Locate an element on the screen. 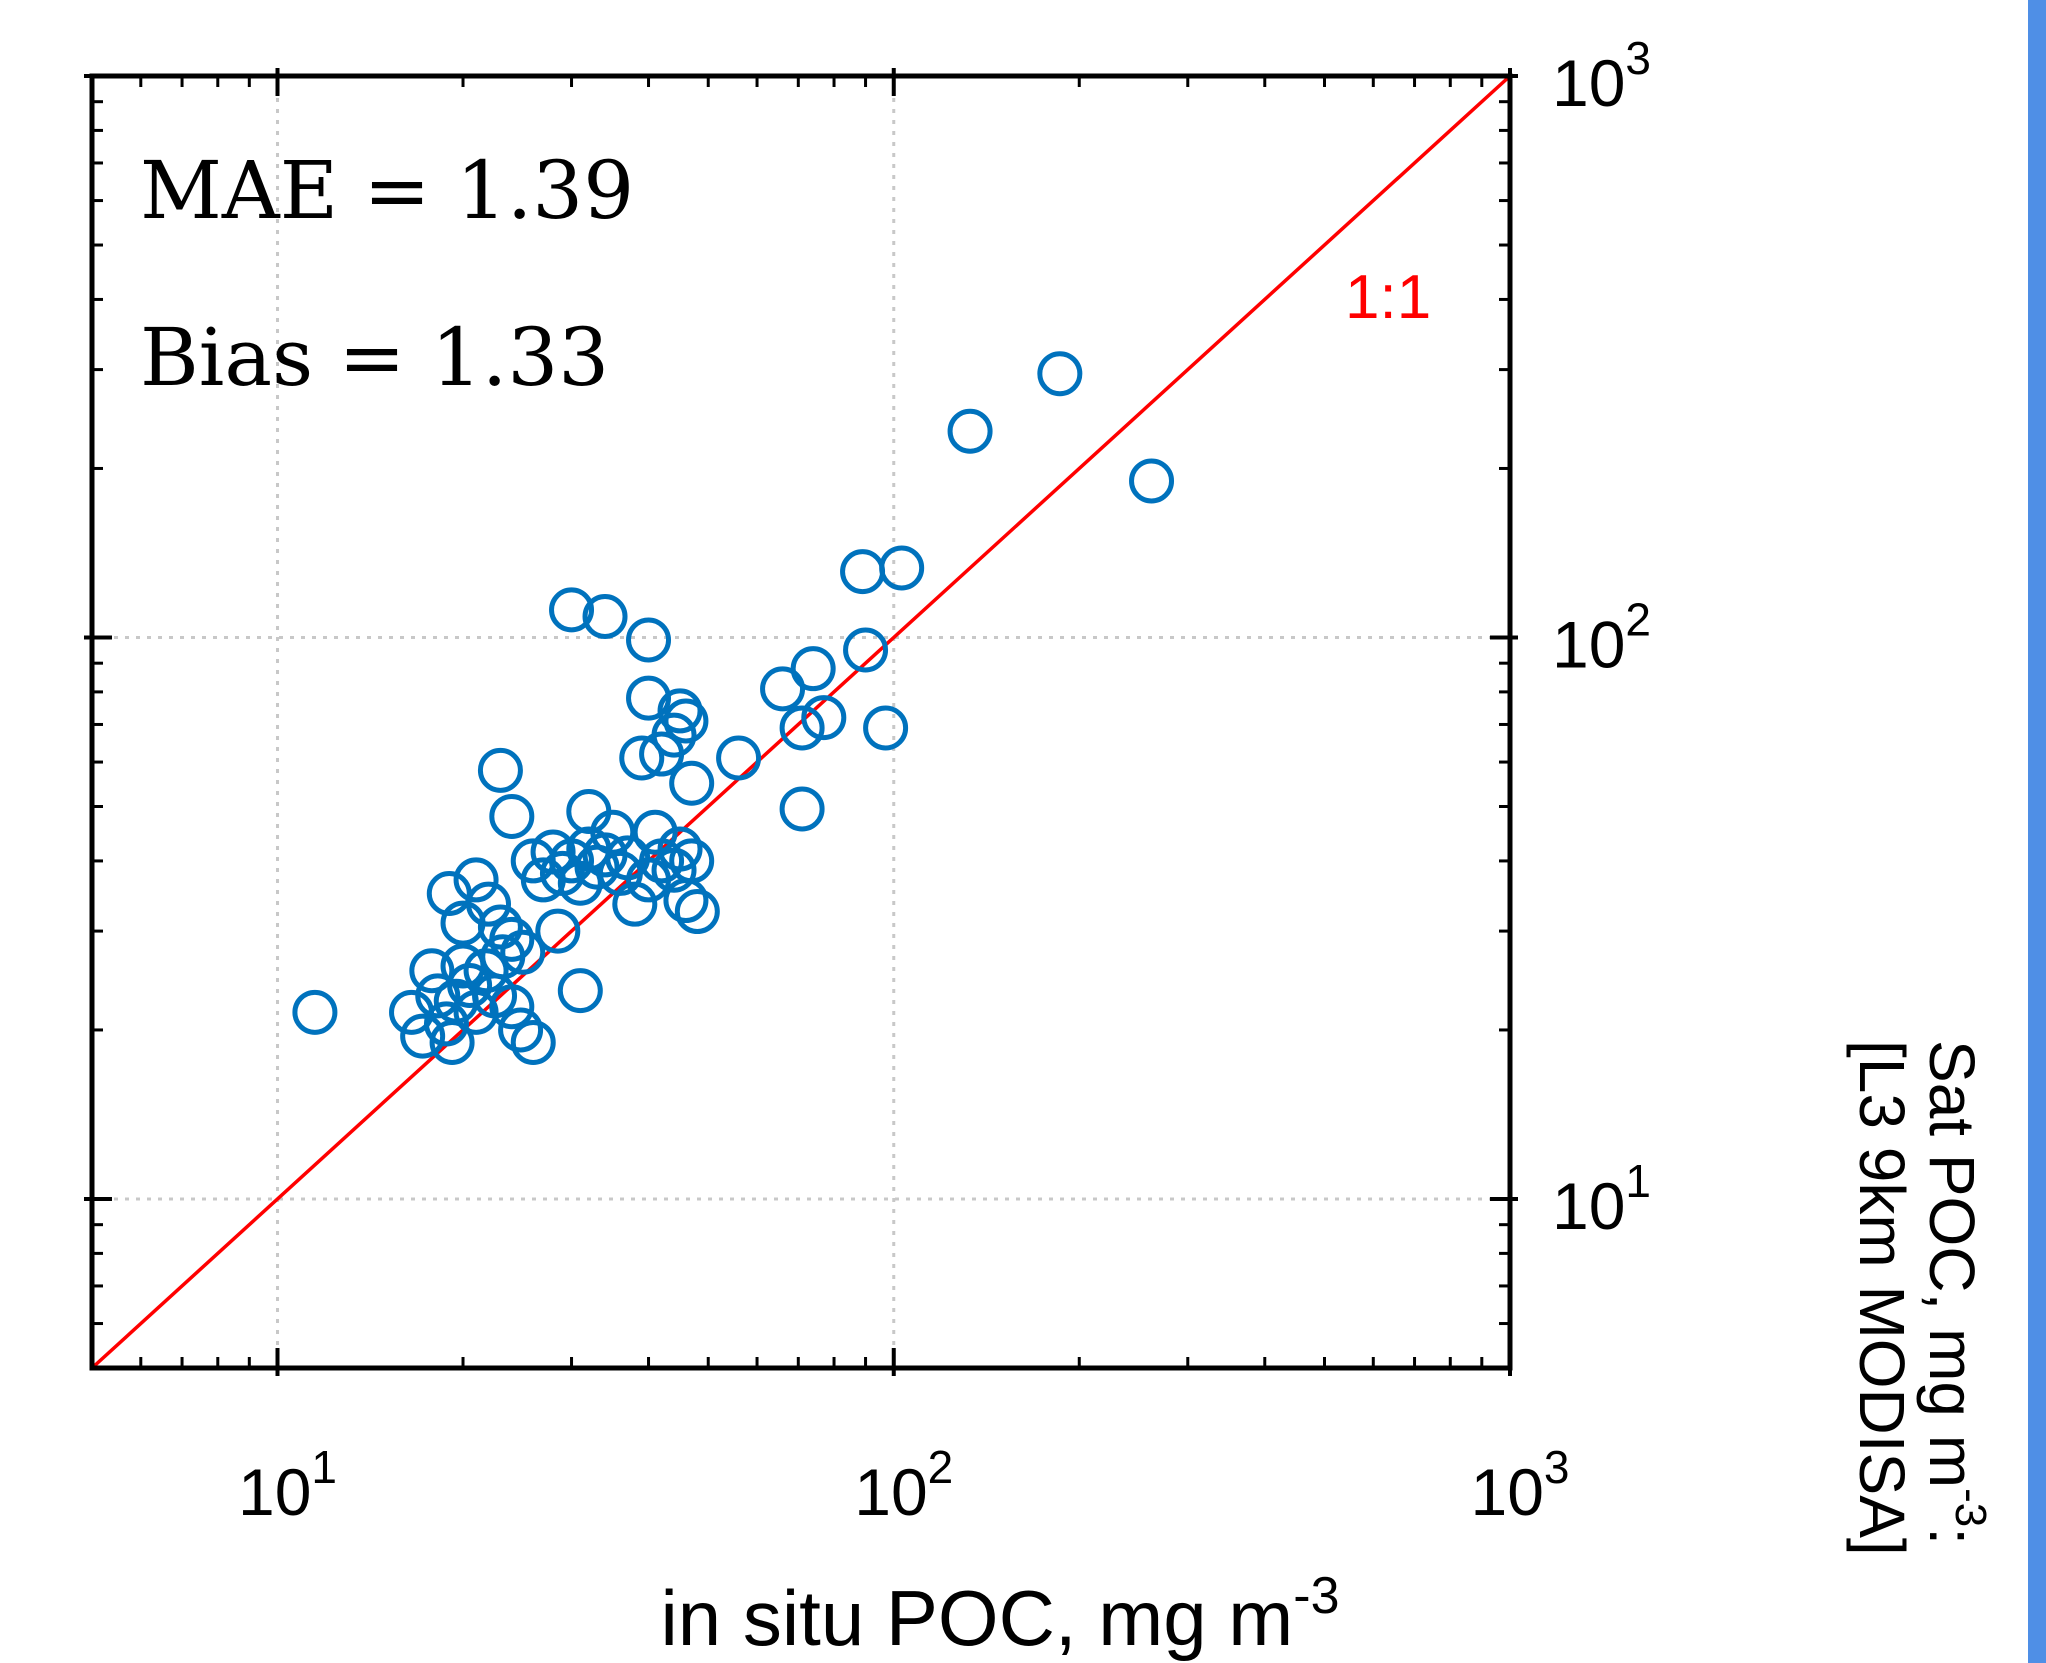 The image size is (2046, 1663). svg-text: [L3 9km MODISA] is located at coordinates (1882, 1298).